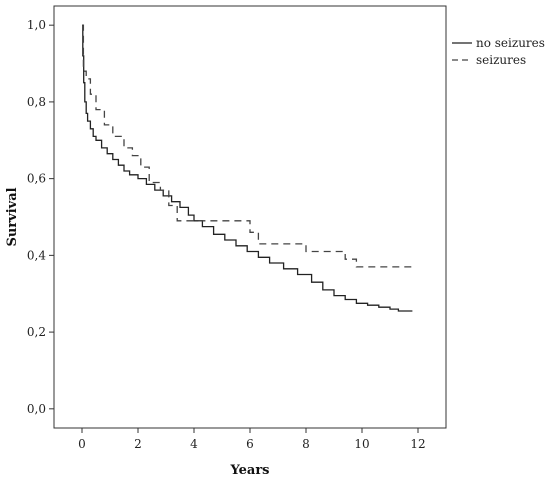 This screenshot has width=550, height=486. I want to click on x-tick-label: 2, so click(138, 444).